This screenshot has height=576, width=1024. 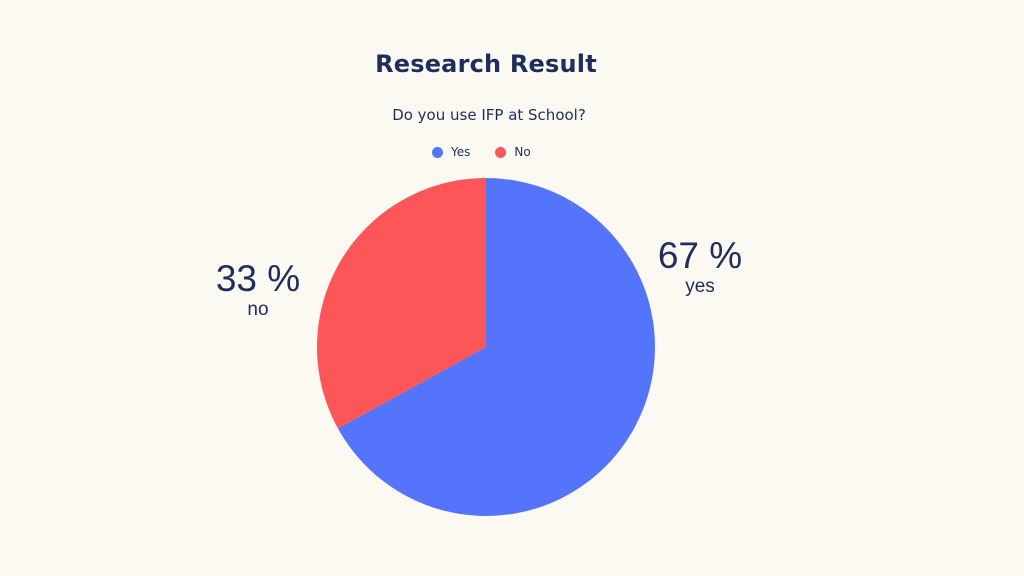 I want to click on slice-text-label-no: no, so click(x=258, y=309).